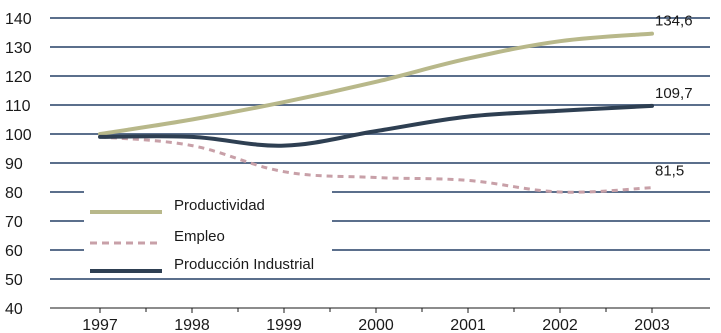 This screenshot has width=721, height=333. I want to click on x-tick-label: 2000, so click(376, 325).